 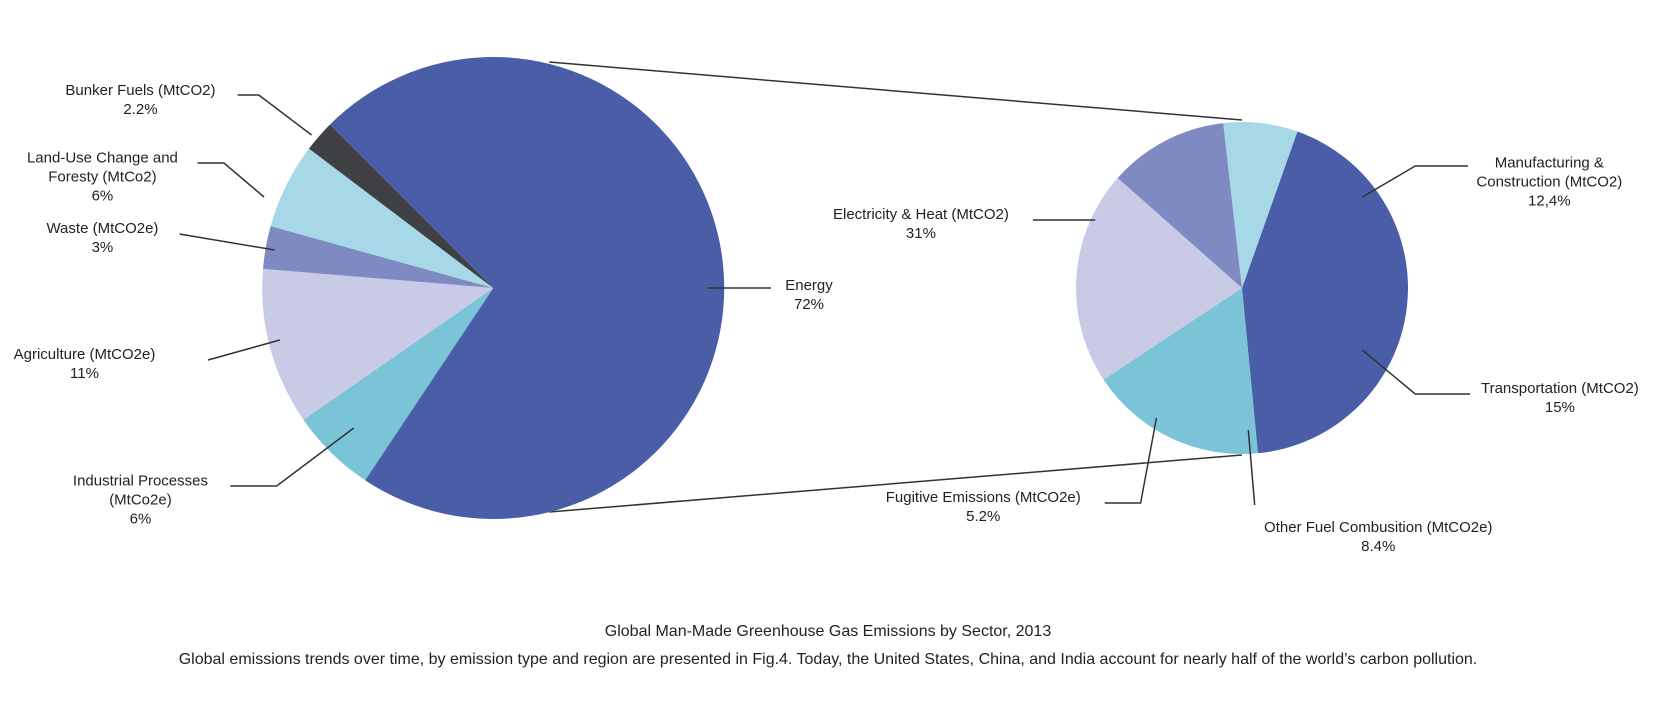 What do you see at coordinates (140, 490) in the screenshot?
I see `slice-name: Industrial Processes (MtCo2e)` at bounding box center [140, 490].